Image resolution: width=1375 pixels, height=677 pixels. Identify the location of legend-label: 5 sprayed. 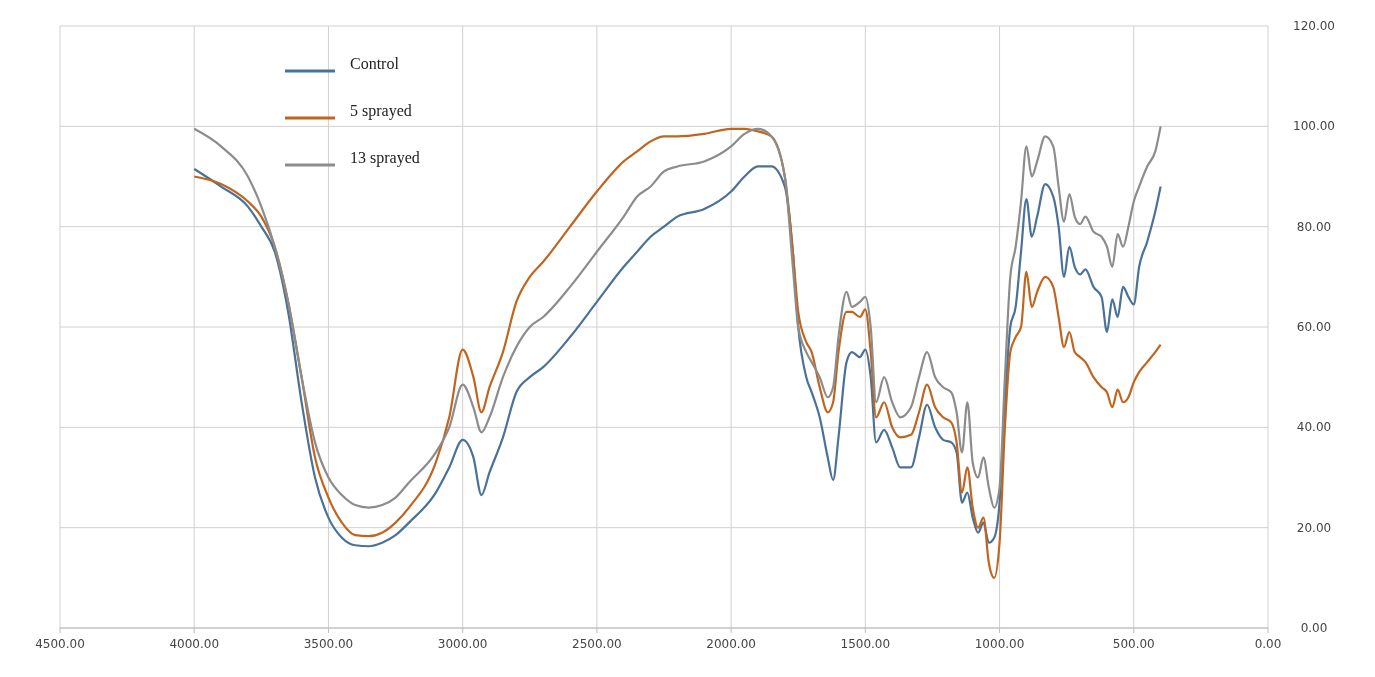
(381, 111).